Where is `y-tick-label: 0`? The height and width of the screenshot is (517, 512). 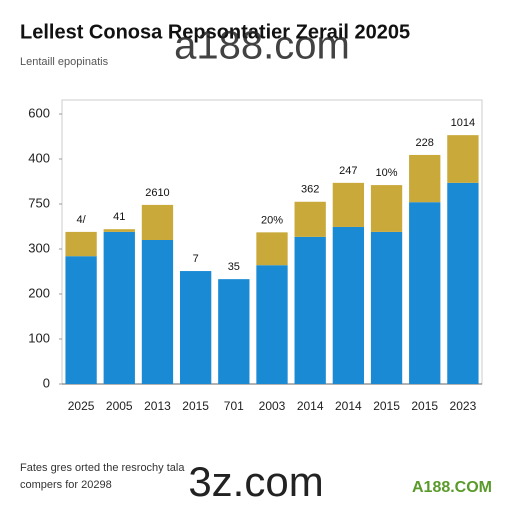
y-tick-label: 0 is located at coordinates (46, 382).